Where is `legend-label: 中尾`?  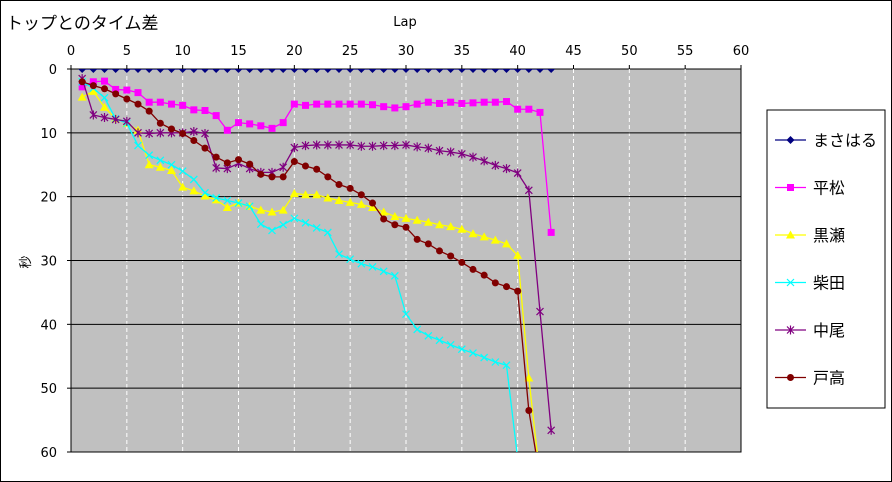 legend-label: 中尾 is located at coordinates (829, 330).